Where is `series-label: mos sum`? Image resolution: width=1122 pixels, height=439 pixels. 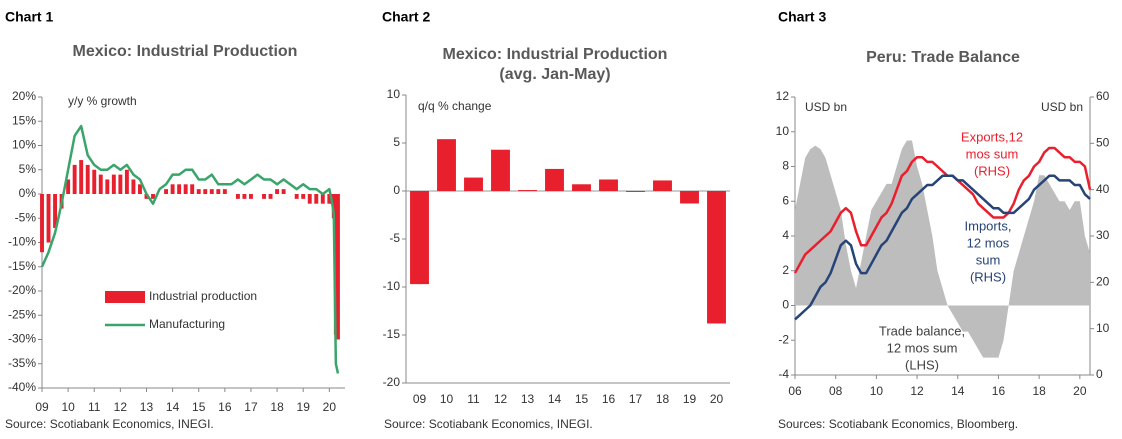
series-label: mos sum is located at coordinates (992, 153).